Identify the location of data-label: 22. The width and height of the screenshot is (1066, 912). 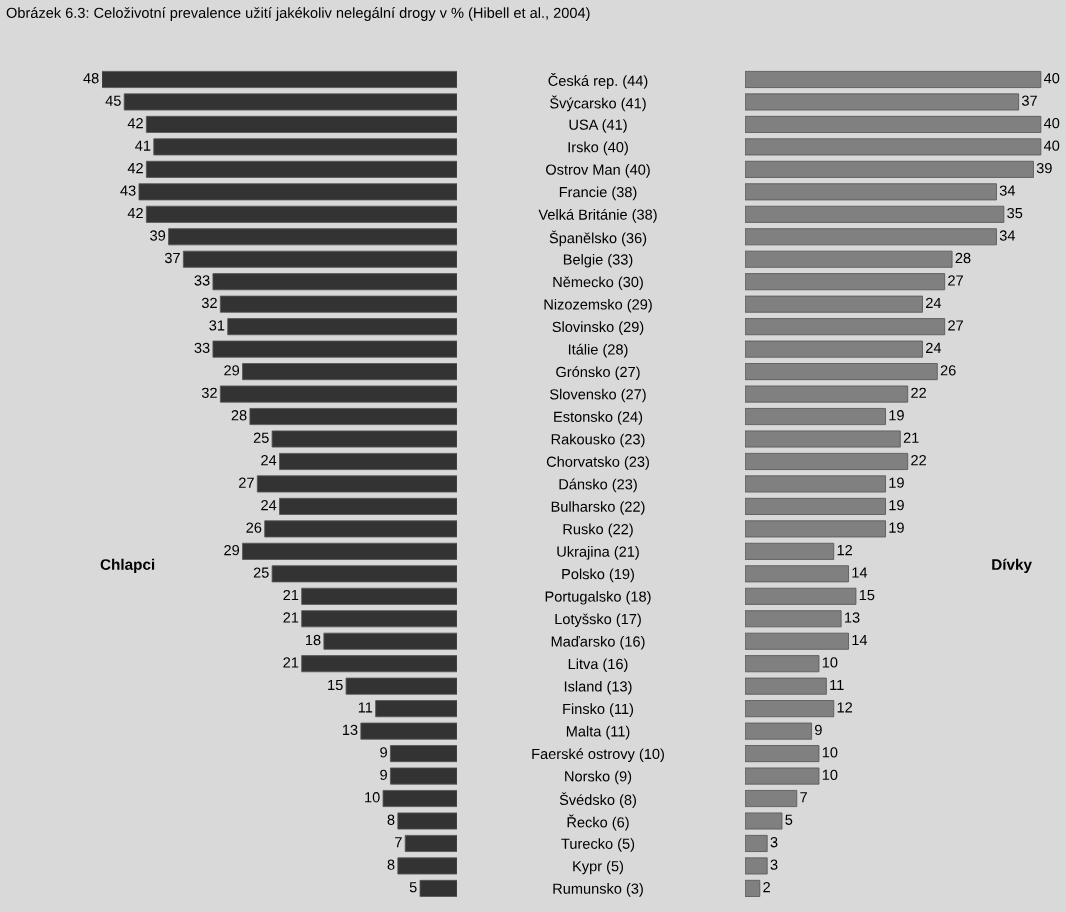
(918, 460).